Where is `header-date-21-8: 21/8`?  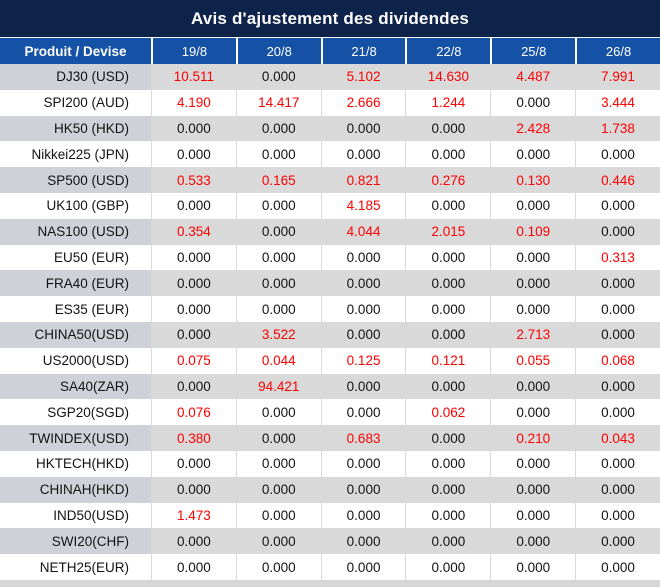 header-date-21-8: 21/8 is located at coordinates (363, 51).